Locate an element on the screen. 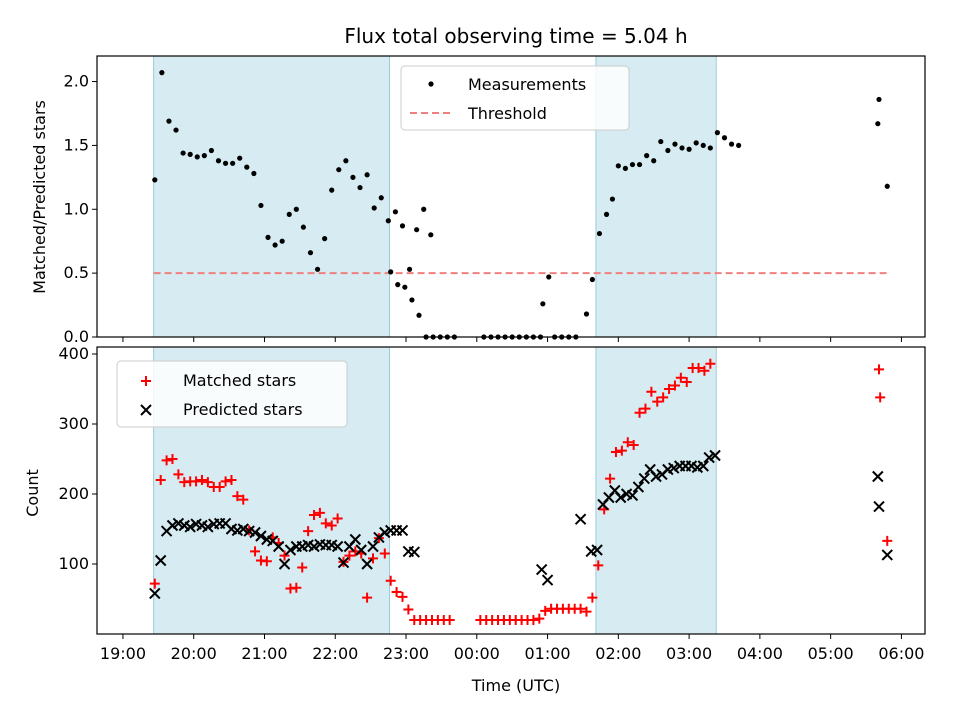 This screenshot has height=724, width=960. top-legend-measurements-label: Measurements is located at coordinates (527, 84).